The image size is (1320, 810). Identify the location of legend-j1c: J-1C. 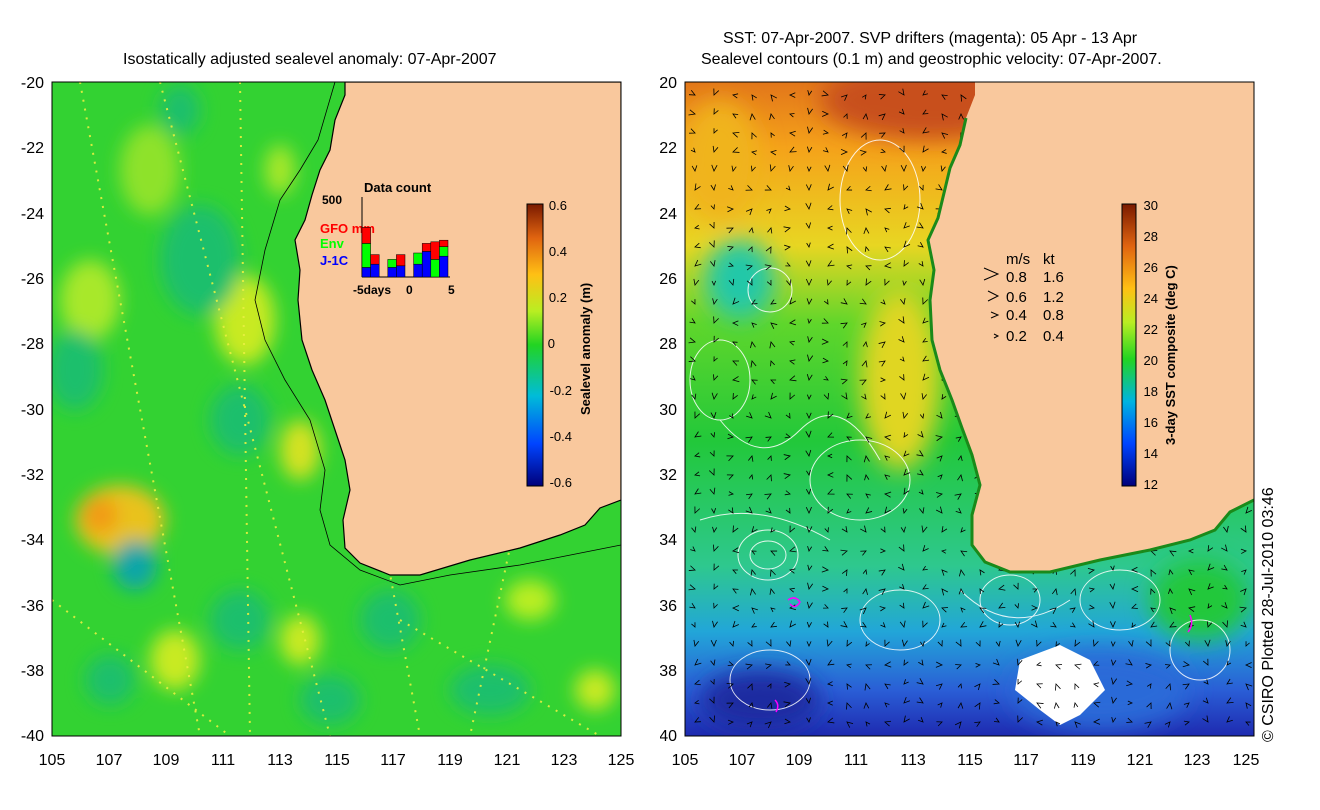
(334, 260).